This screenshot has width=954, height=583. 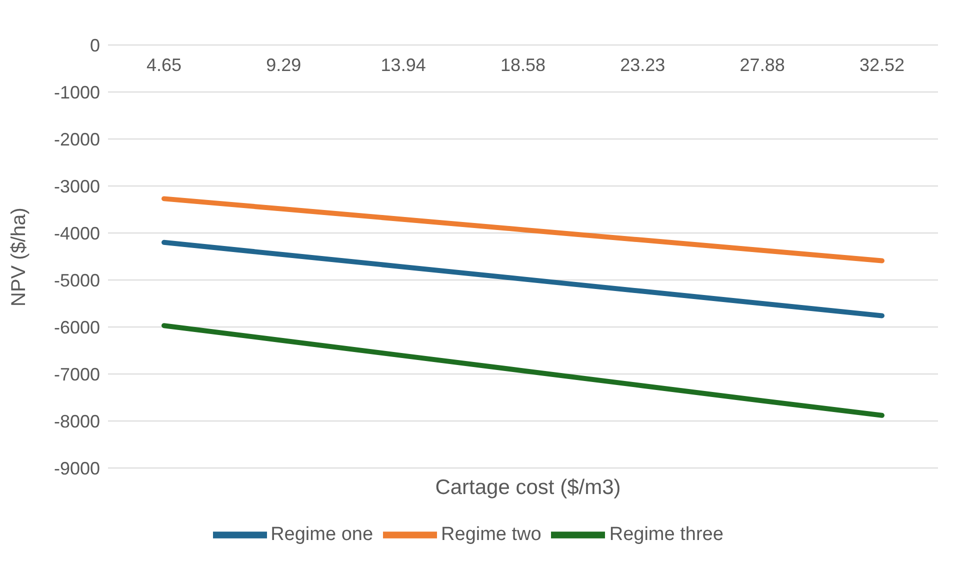 I want to click on y-tick-label: -6000, so click(x=77, y=327).